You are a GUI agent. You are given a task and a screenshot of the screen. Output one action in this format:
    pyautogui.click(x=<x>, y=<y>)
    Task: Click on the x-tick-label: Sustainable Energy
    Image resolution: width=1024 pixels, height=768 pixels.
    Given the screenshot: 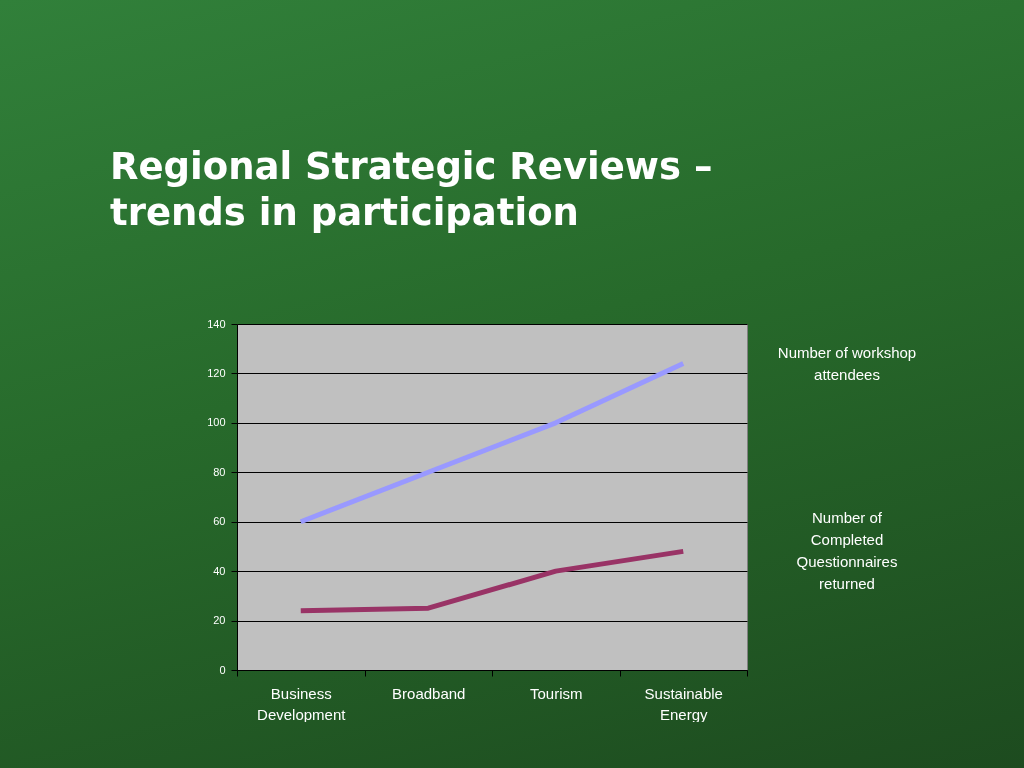 What is the action you would take?
    pyautogui.click(x=683, y=703)
    